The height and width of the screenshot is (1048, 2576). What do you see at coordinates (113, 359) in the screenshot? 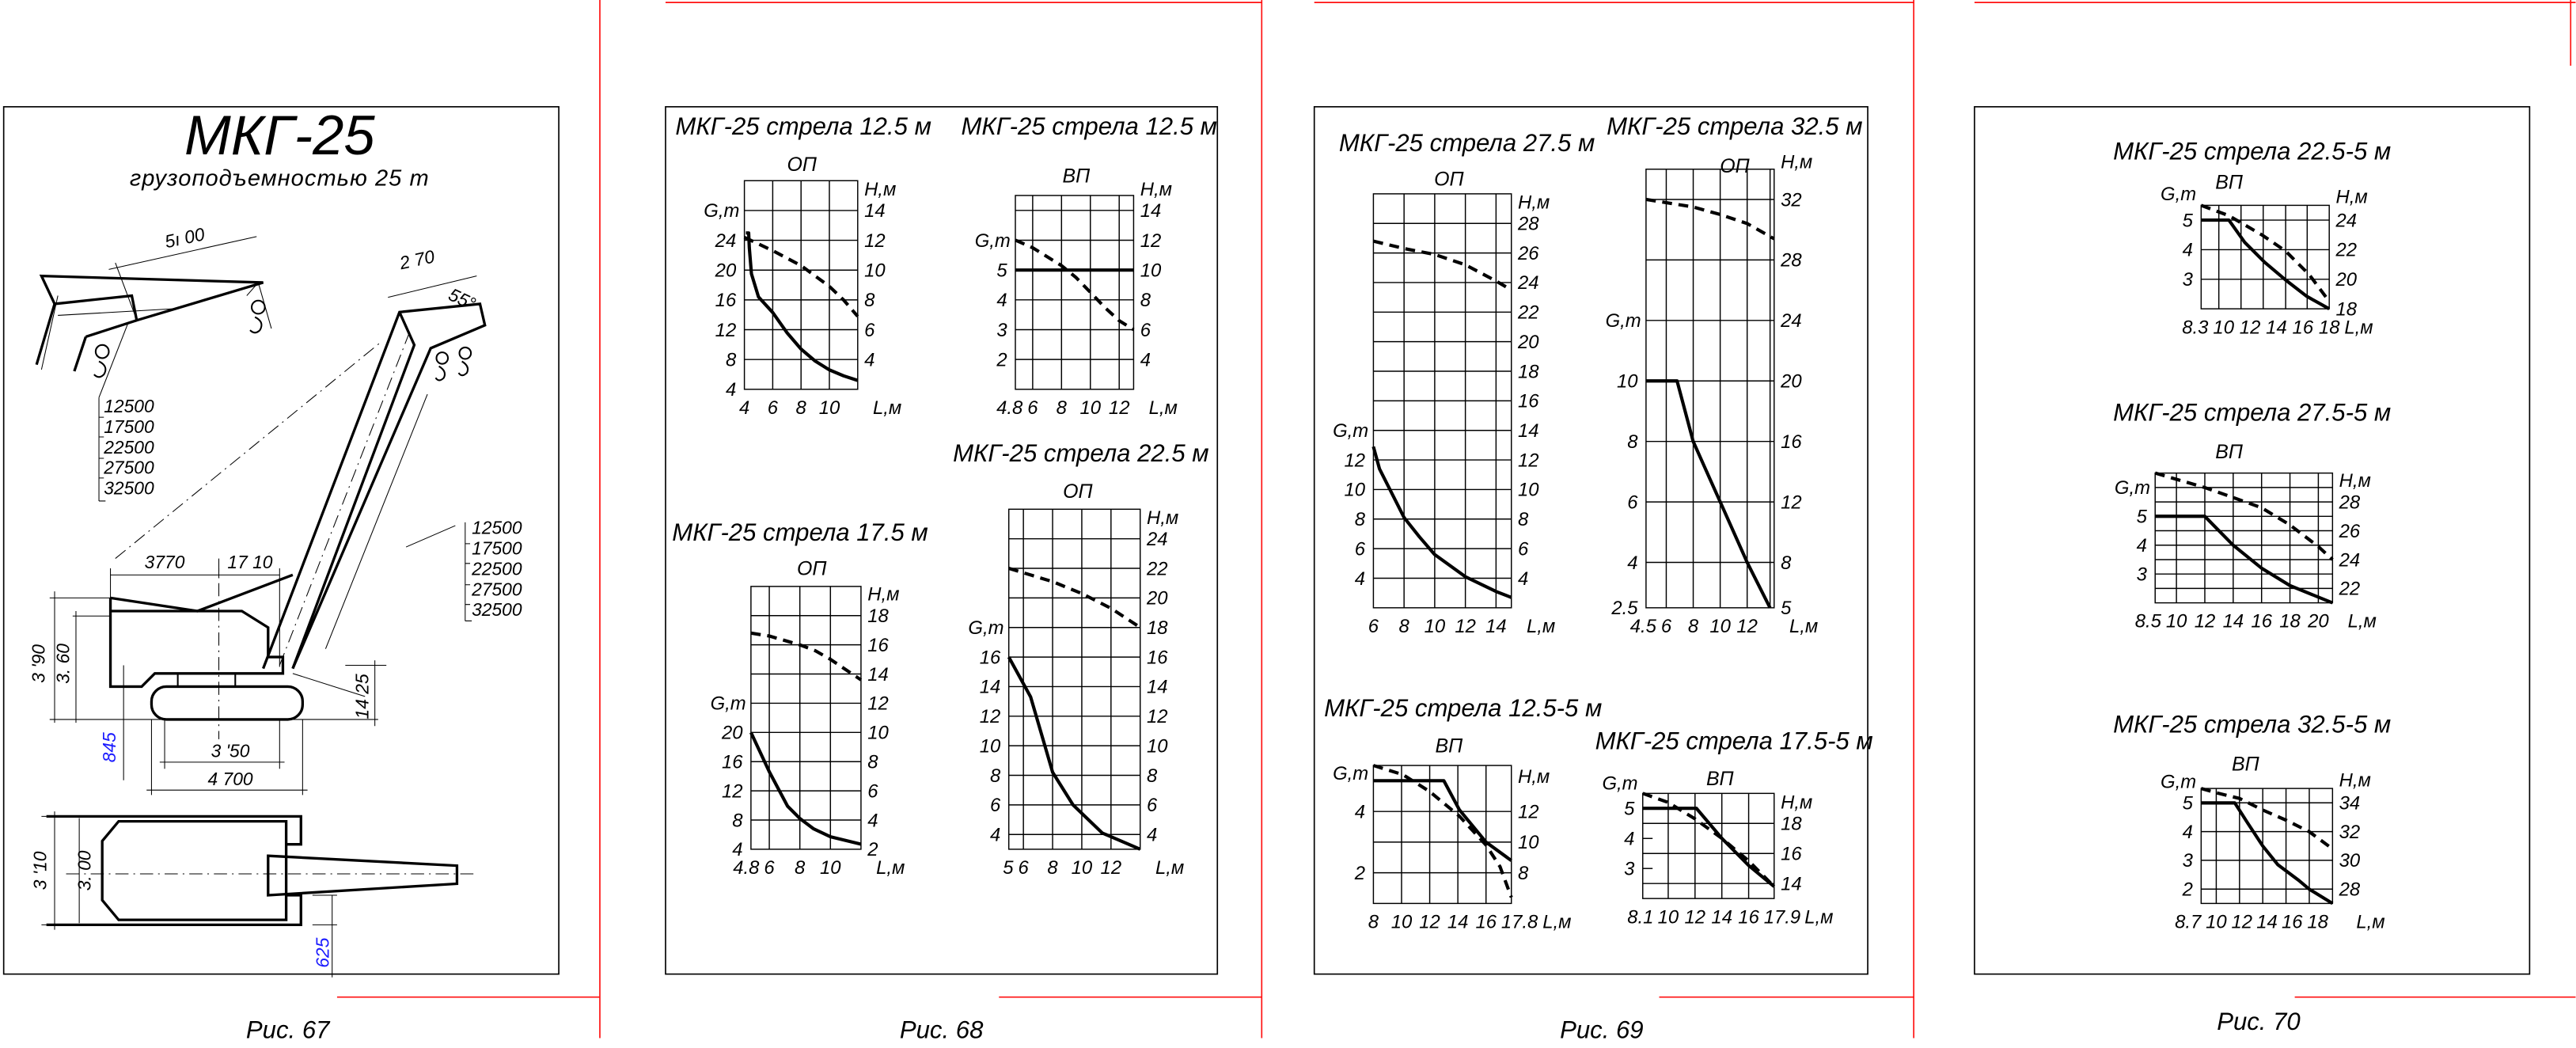
I see `leader-line` at bounding box center [113, 359].